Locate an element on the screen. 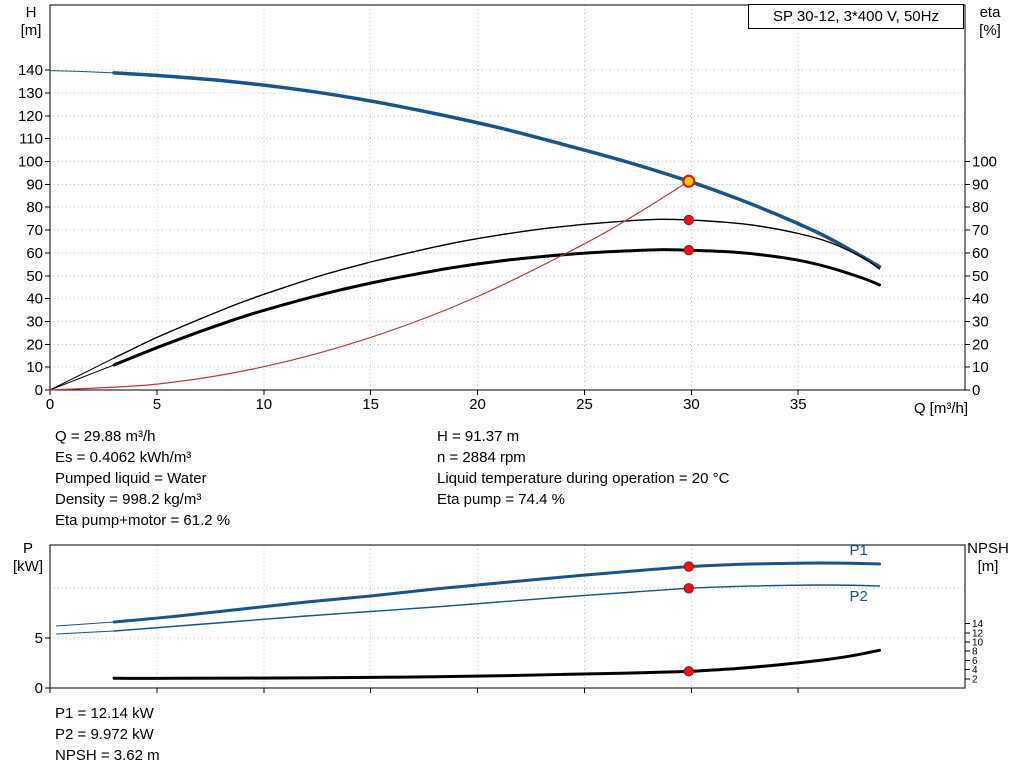 This screenshot has width=1024, height=781. y-left-tick-label: 100 is located at coordinates (30, 162).